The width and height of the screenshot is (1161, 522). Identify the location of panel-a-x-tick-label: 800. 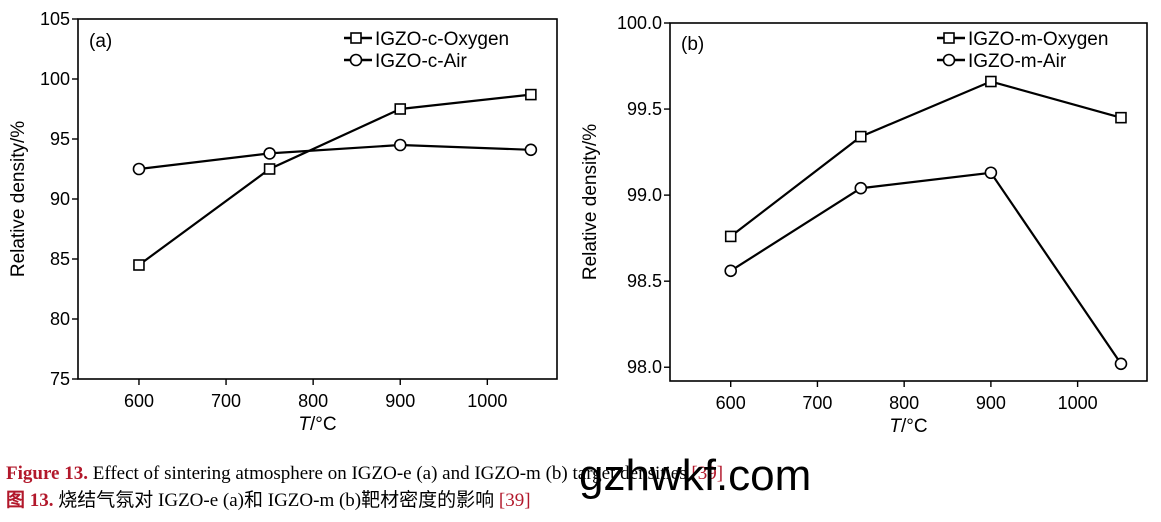
(313, 401).